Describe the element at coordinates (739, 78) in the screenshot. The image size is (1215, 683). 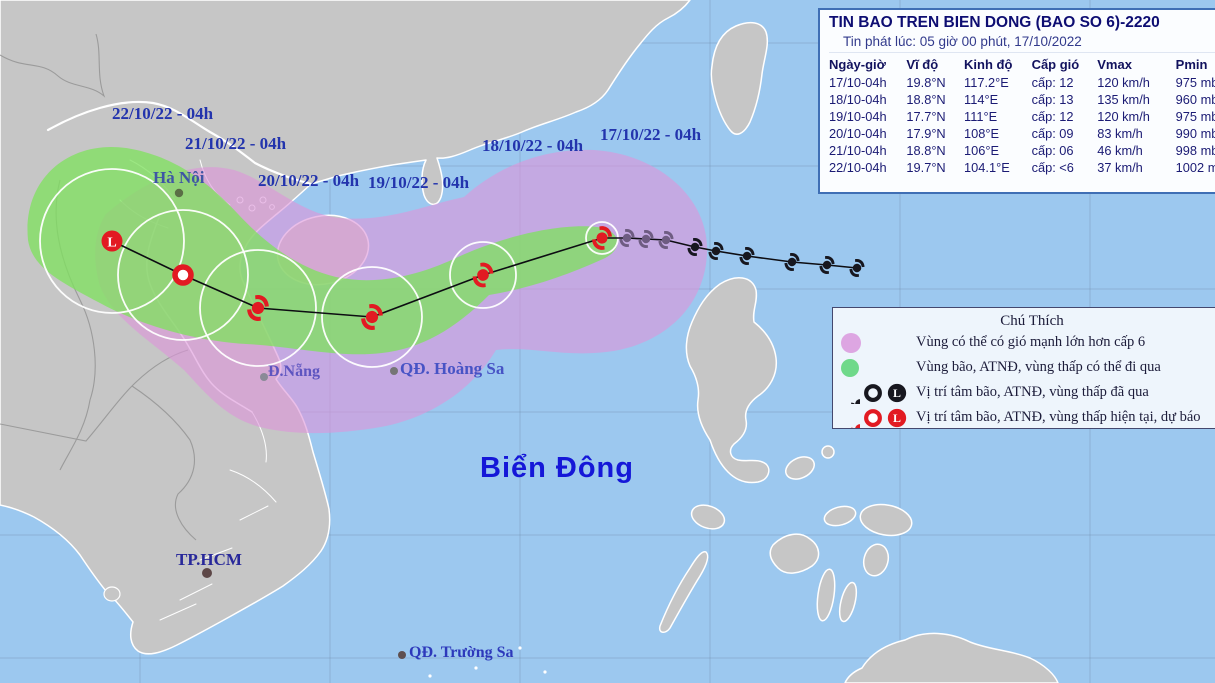
I see `island-taiwan` at that location.